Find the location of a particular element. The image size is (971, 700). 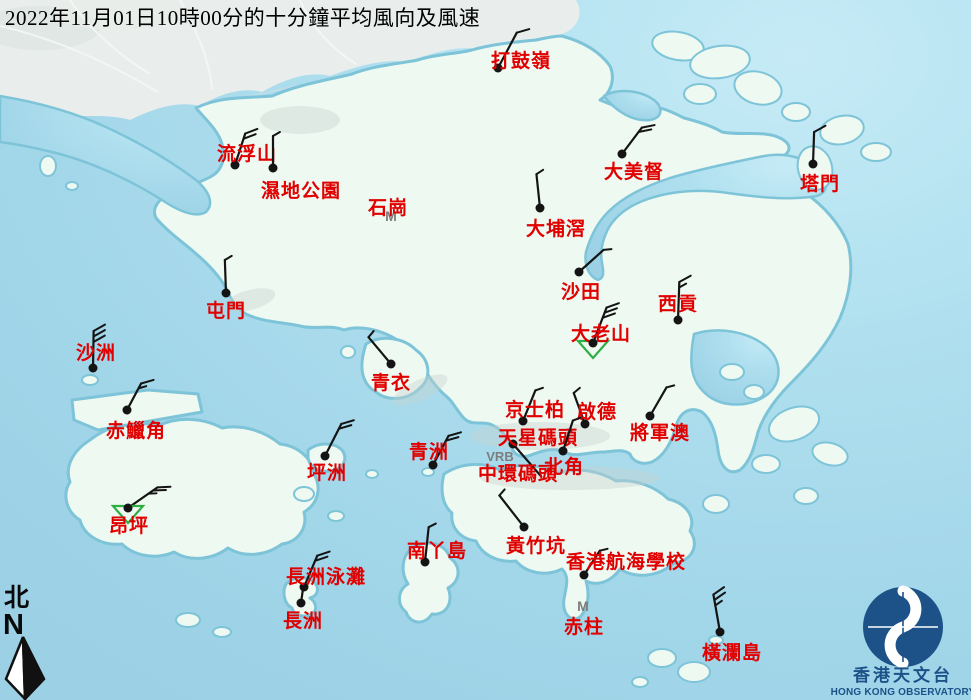

station-label: 流浮山 is located at coordinates (247, 153).